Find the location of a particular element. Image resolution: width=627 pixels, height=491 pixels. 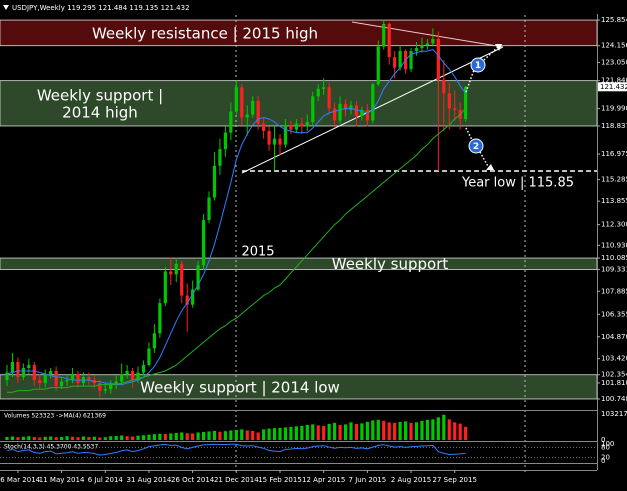

x-tick-label: 12 Apr 2015 is located at coordinates (323, 480).